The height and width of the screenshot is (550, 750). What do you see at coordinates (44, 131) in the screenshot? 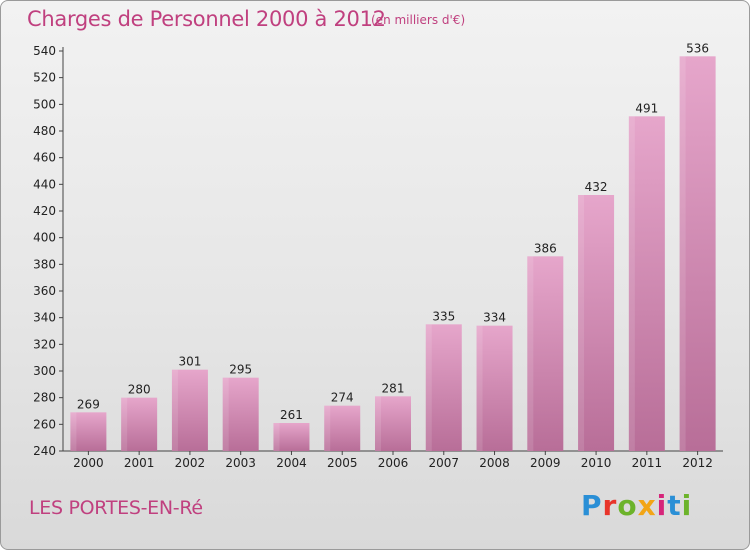
I see `y-tick-label: 480` at bounding box center [44, 131].